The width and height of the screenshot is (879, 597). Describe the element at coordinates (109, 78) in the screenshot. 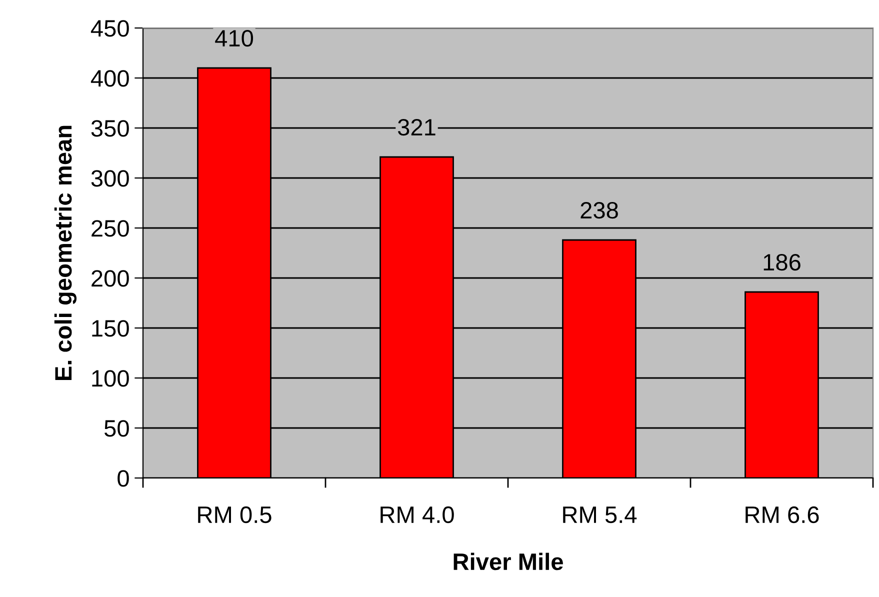

I see `y-tick-label: 400` at that location.